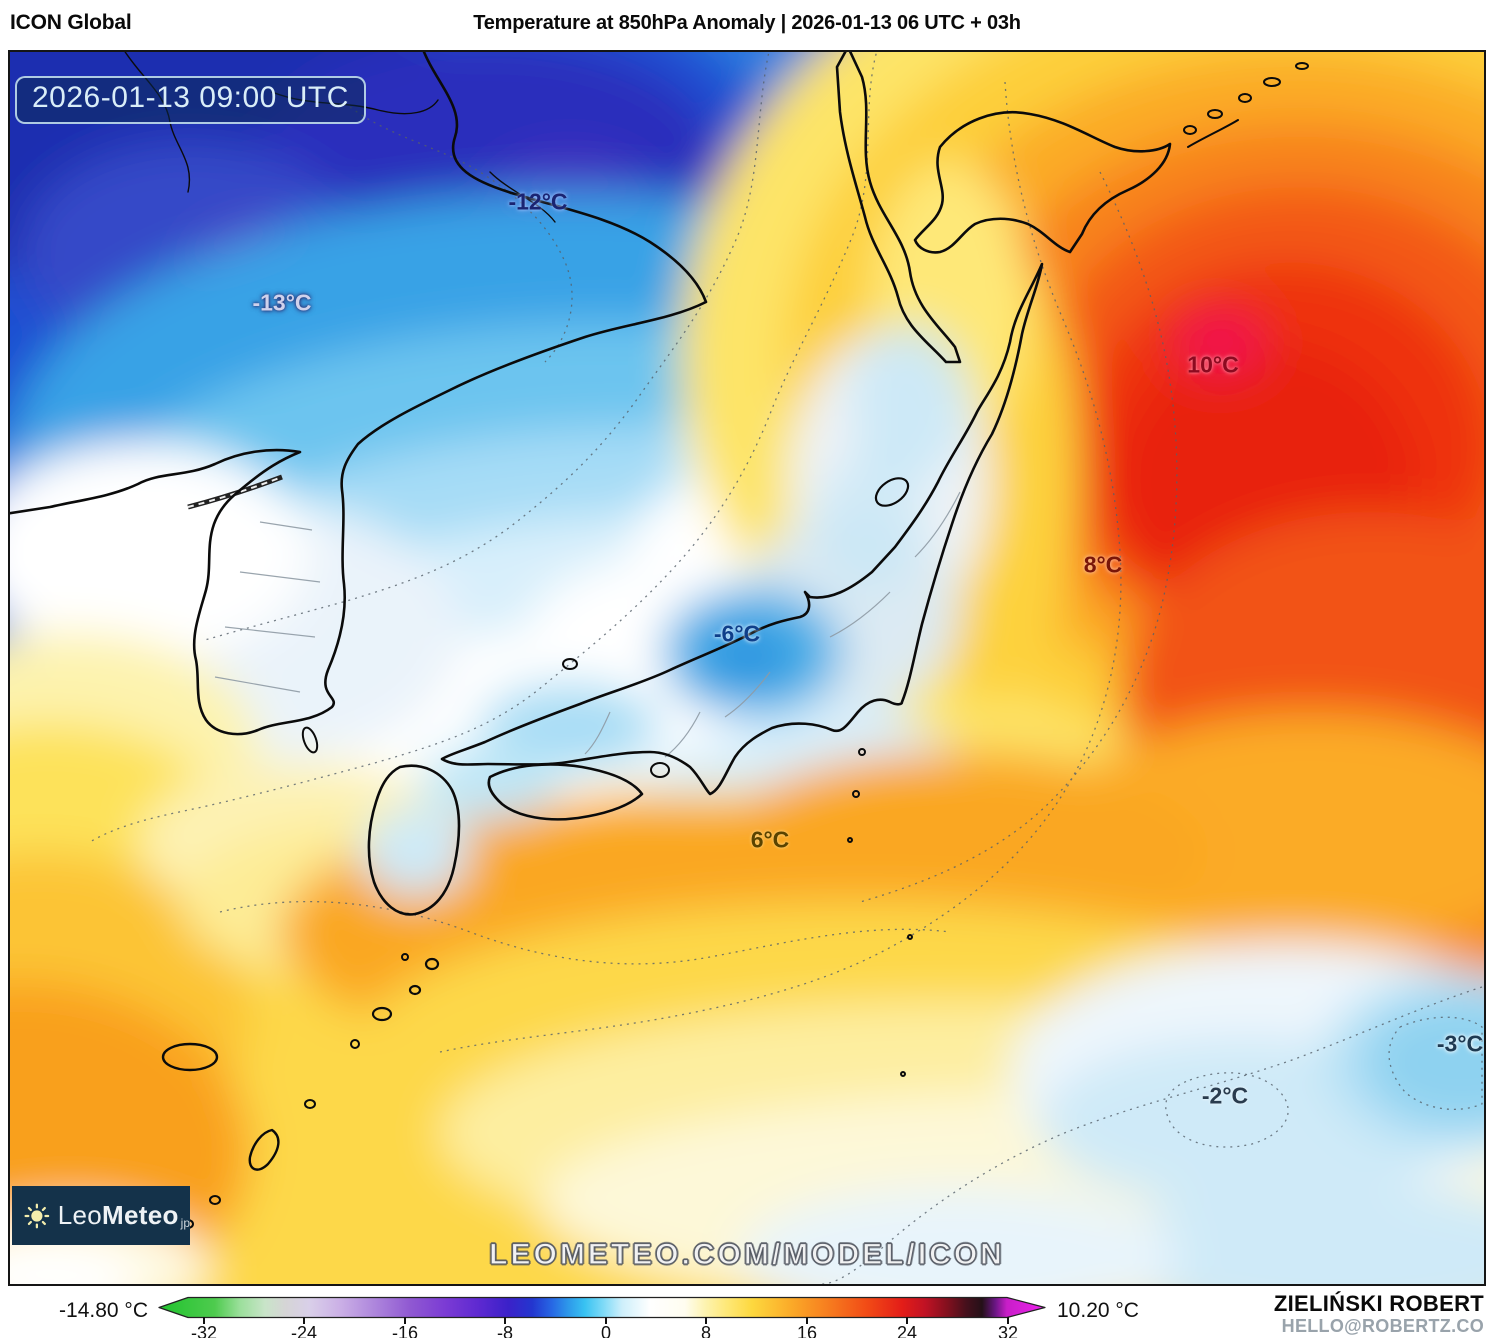 The height and width of the screenshot is (1338, 1494). What do you see at coordinates (405, 1330) in the screenshot?
I see `colorbar-tick-label: -16` at bounding box center [405, 1330].